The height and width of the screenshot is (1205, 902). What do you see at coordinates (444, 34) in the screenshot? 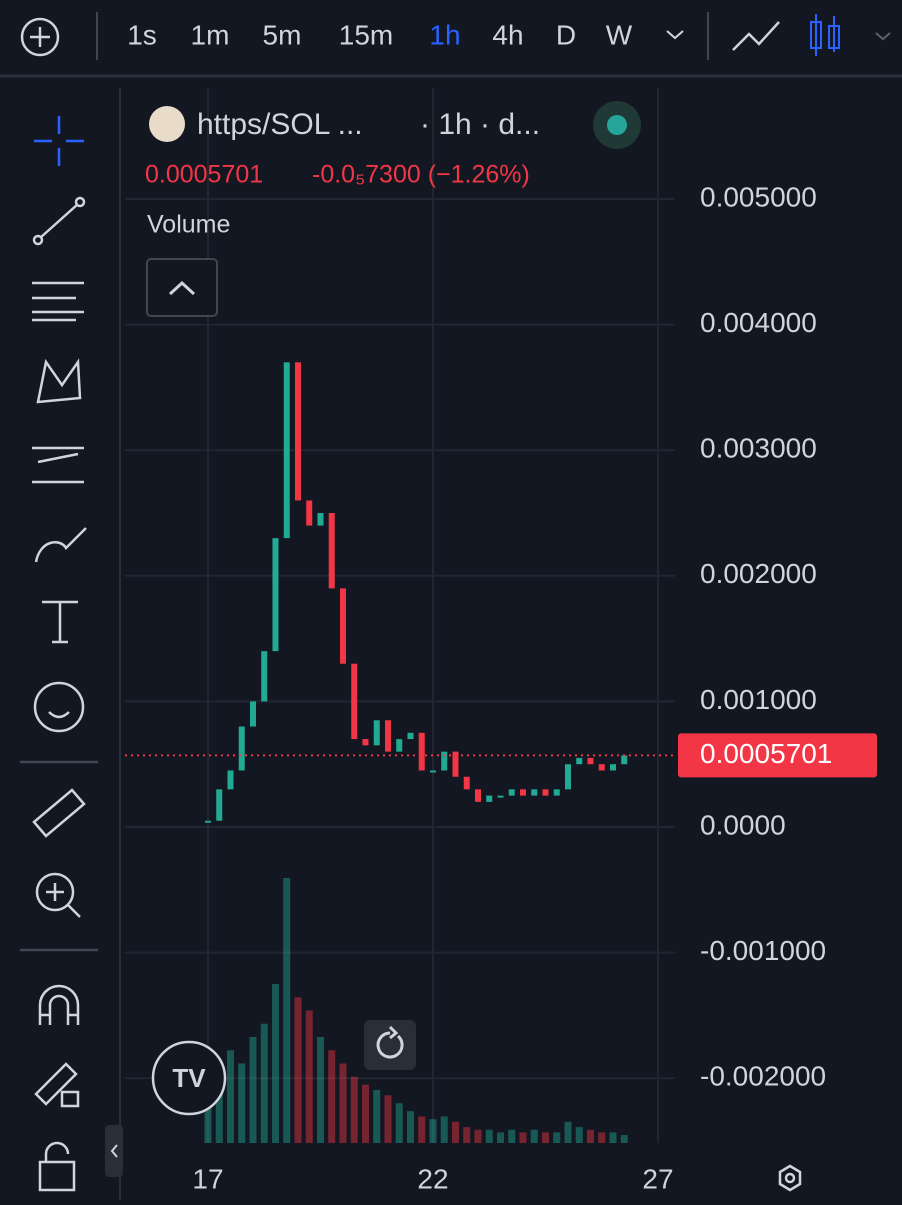
I see `interval-button: 1h` at bounding box center [444, 34].